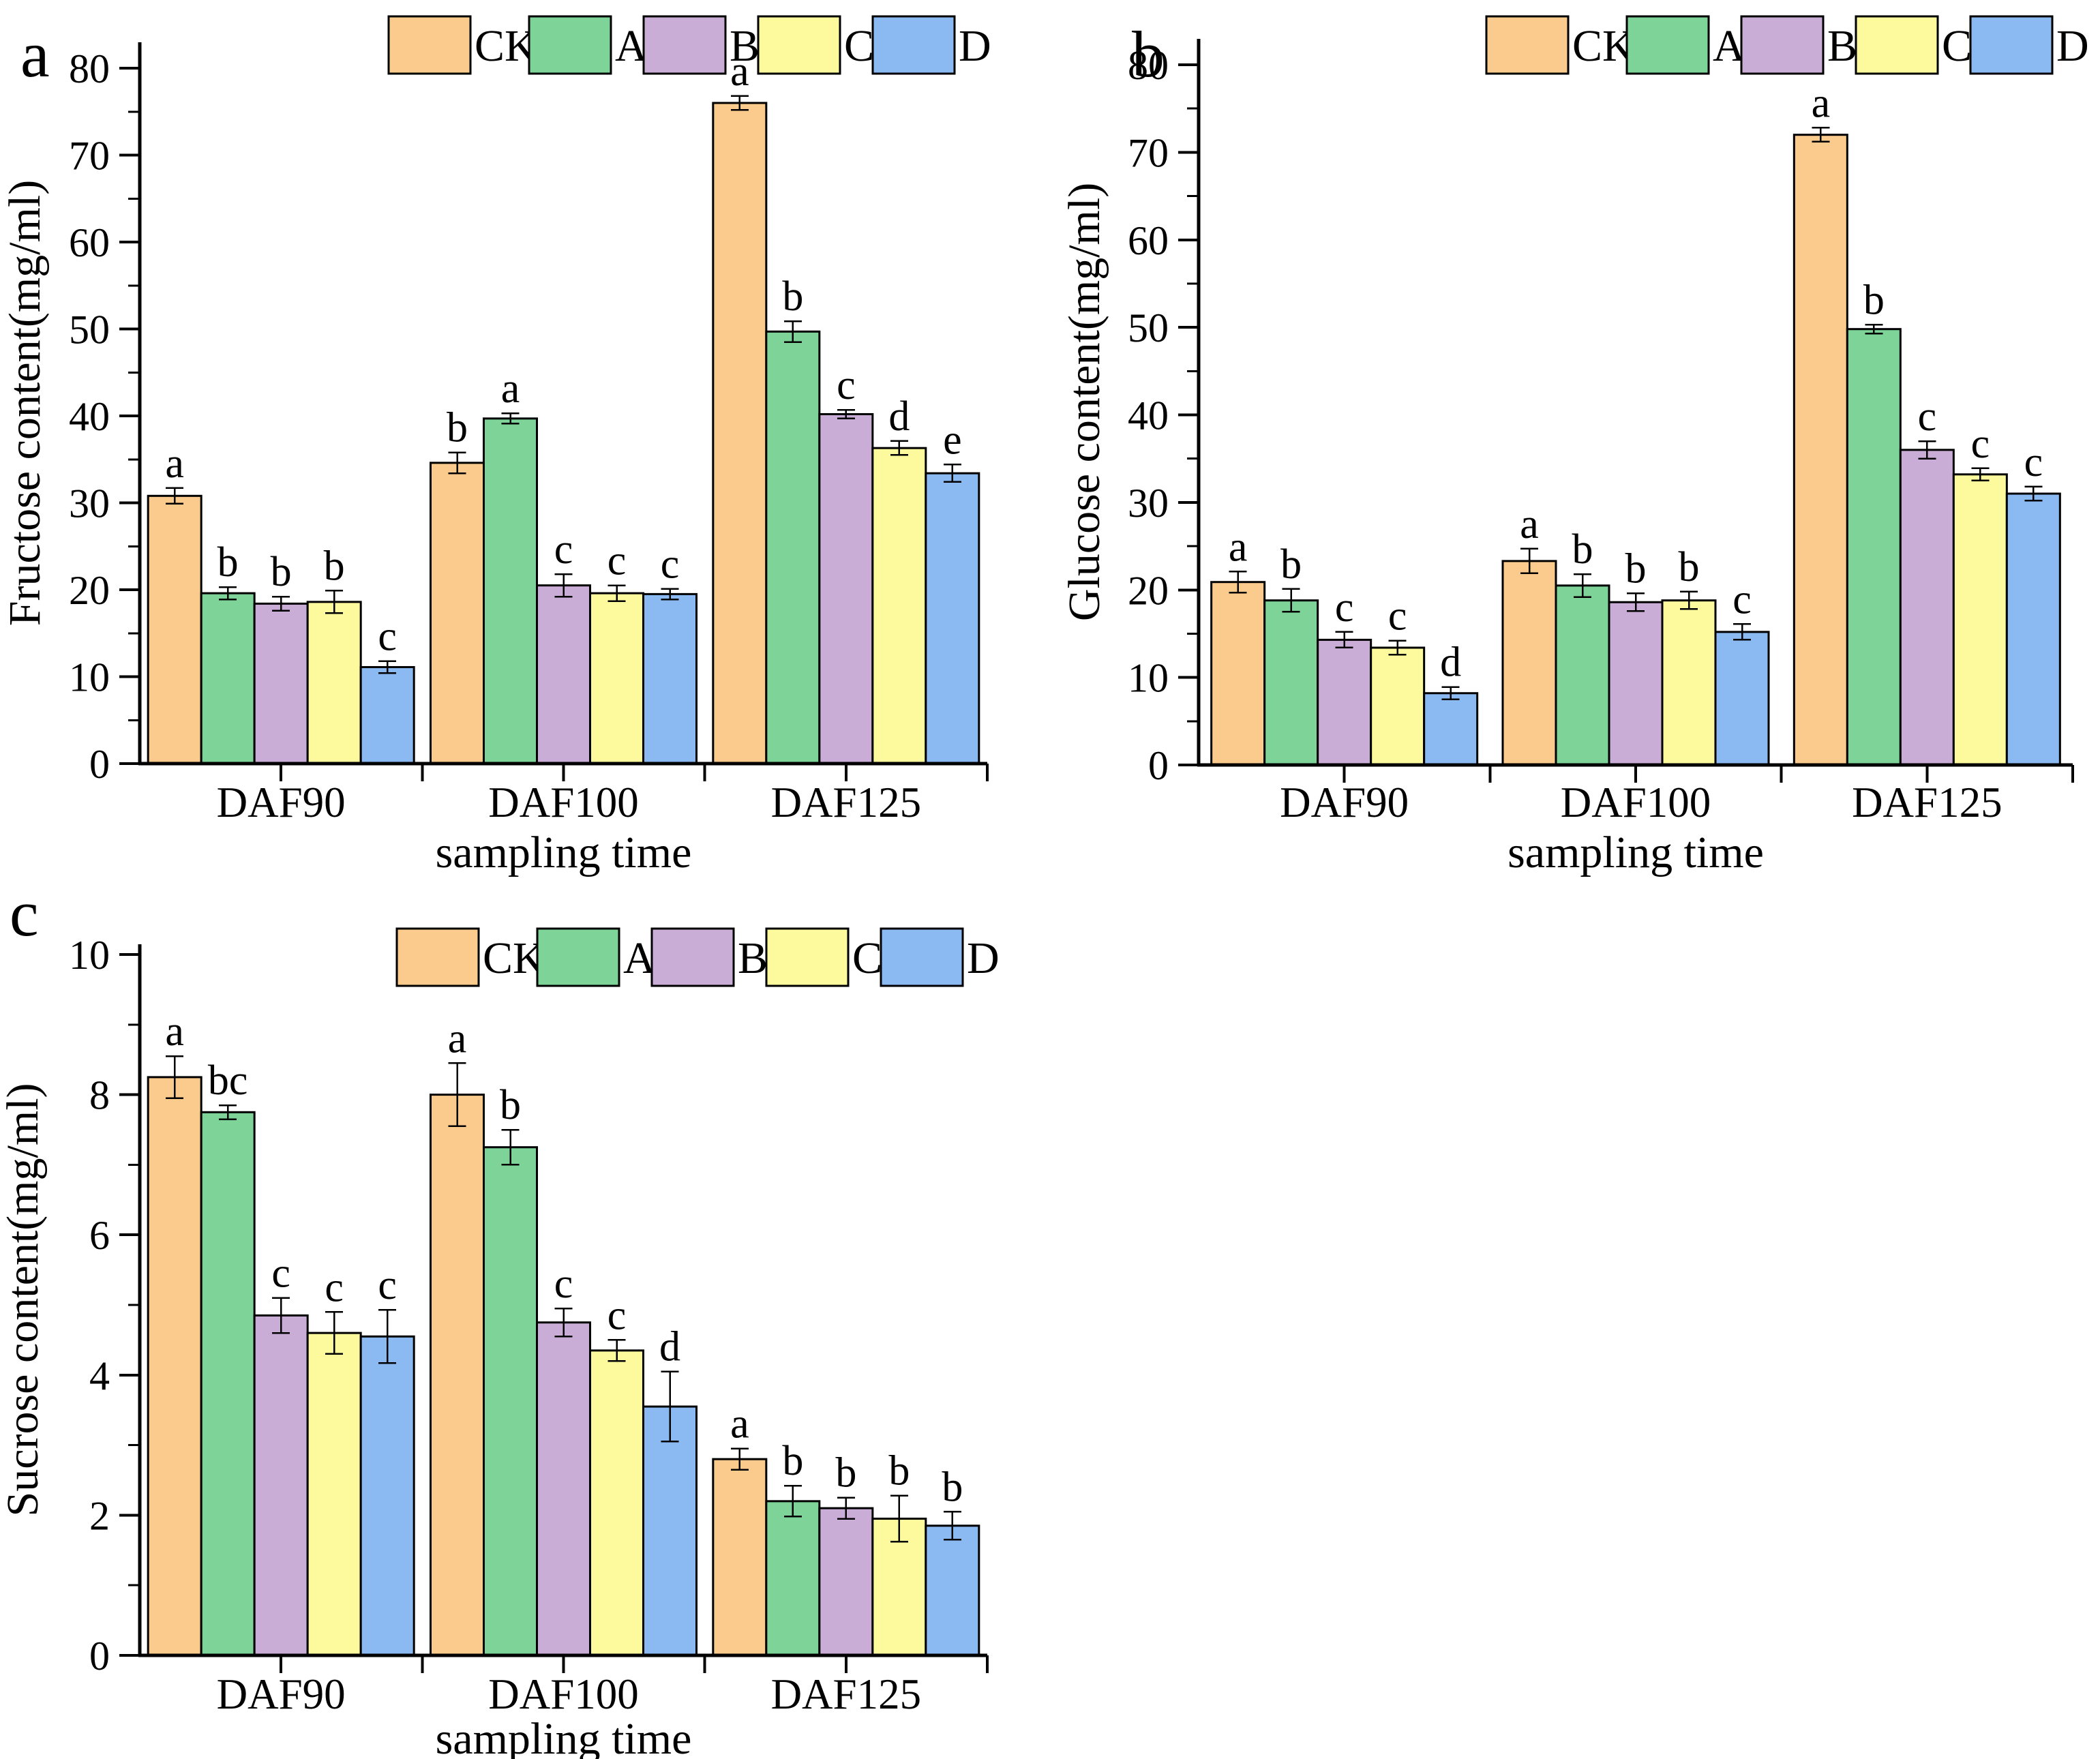  Describe the element at coordinates (1084, 402) in the screenshot. I see `y-axis-title: Glucose content(mg/ml)` at that location.